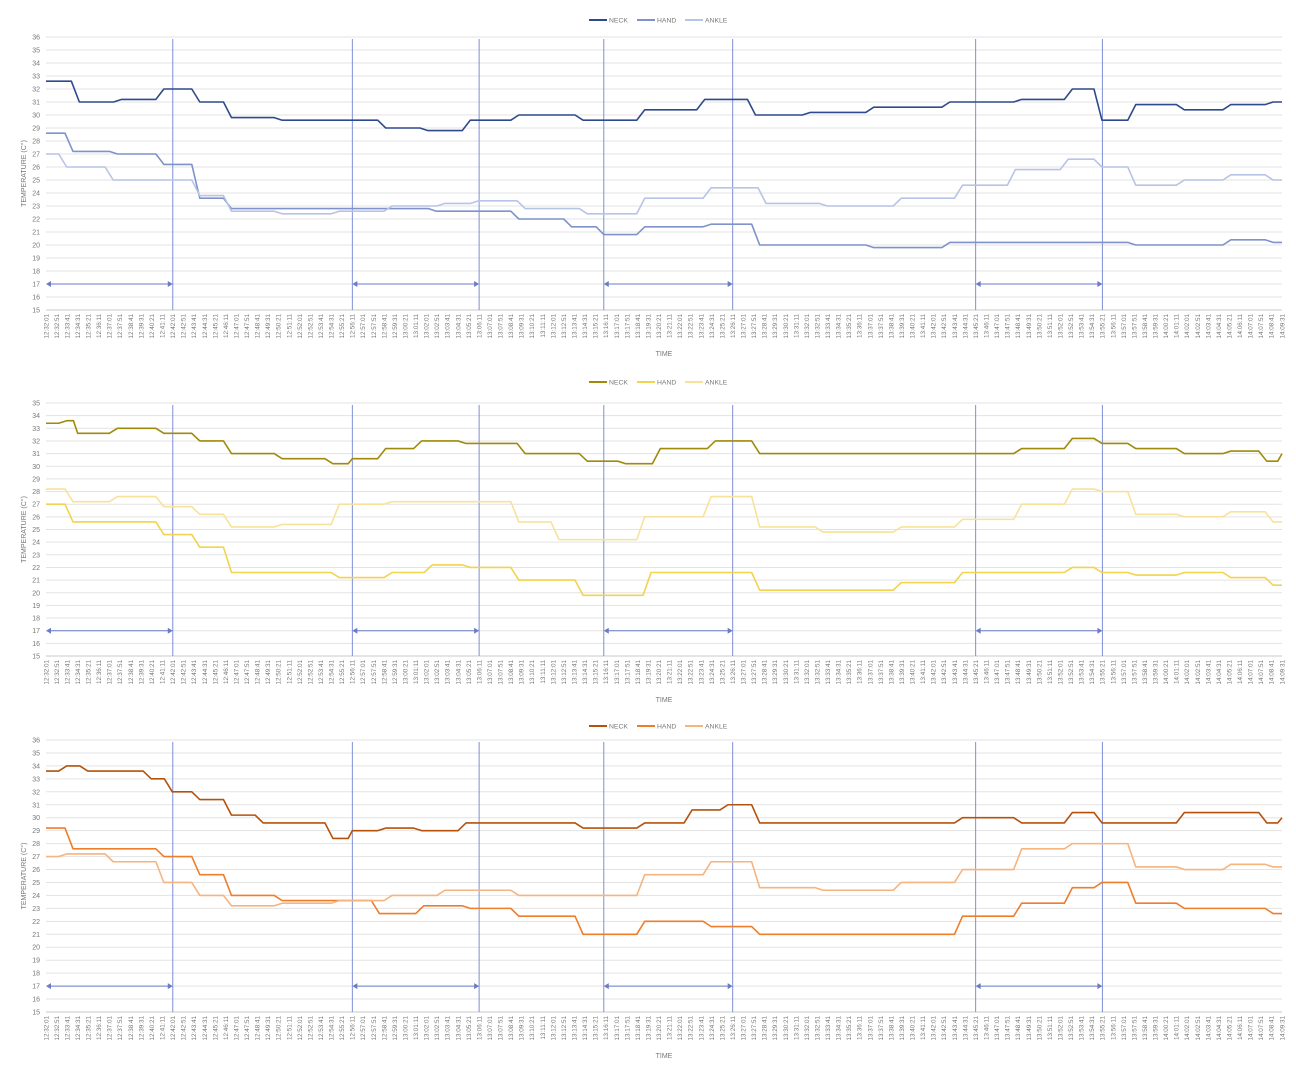 This screenshot has width=1296, height=1066. I want to click on x-tick-label: 13:37:01, so click(870, 326).